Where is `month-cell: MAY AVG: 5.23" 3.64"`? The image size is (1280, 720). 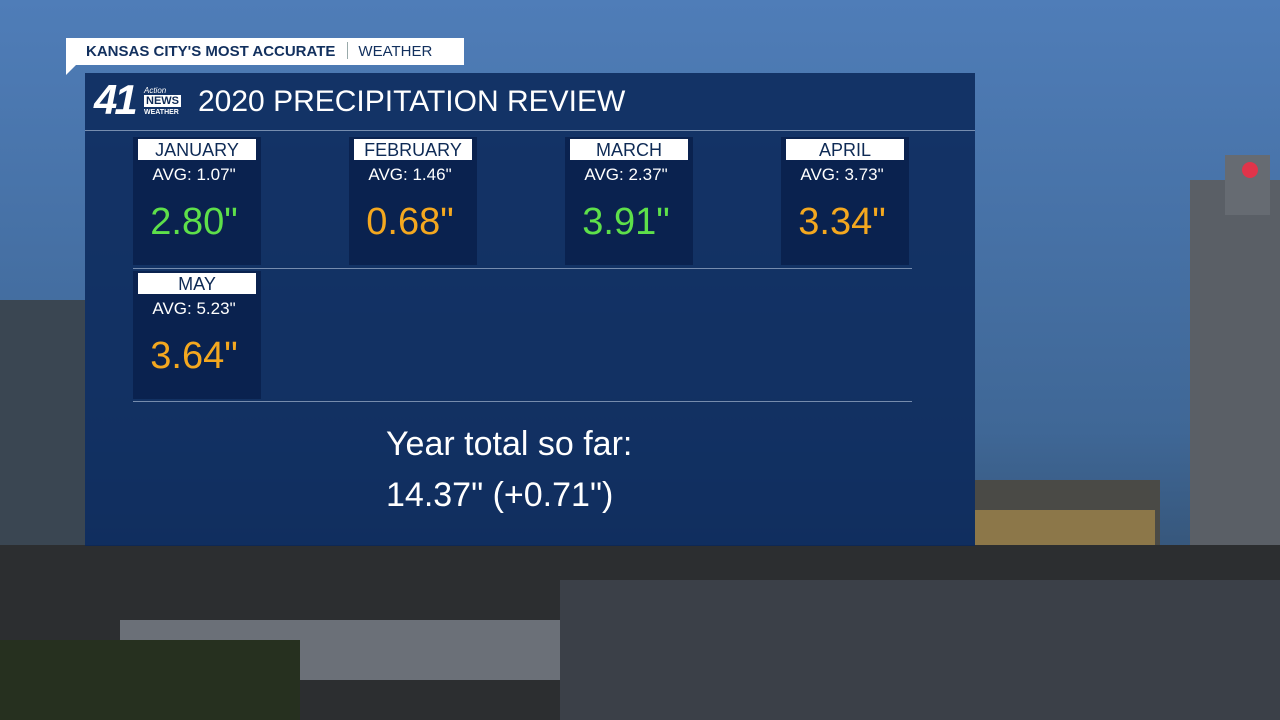
month-cell: MAY AVG: 5.23" 3.64" is located at coordinates (197, 335).